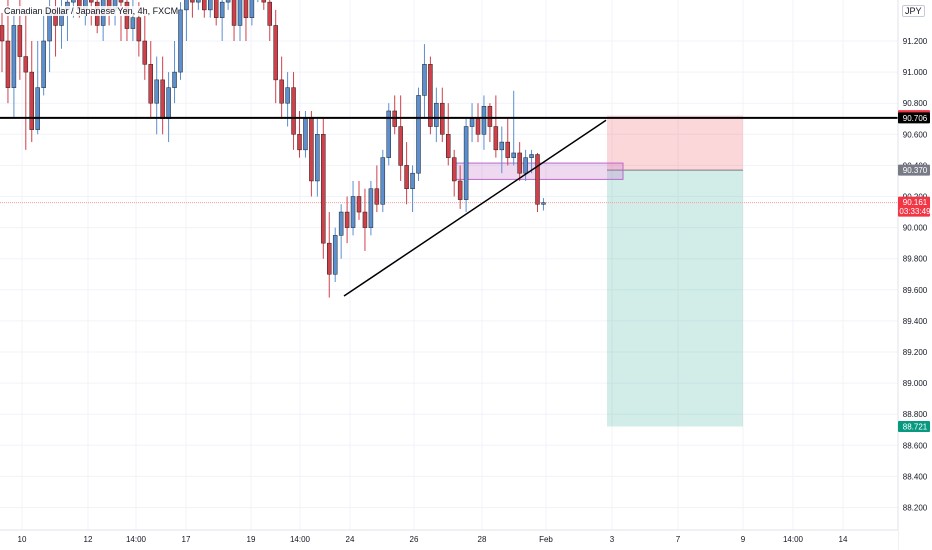 The image size is (932, 550). I want to click on price-tick-label: 88.600, so click(915, 445).